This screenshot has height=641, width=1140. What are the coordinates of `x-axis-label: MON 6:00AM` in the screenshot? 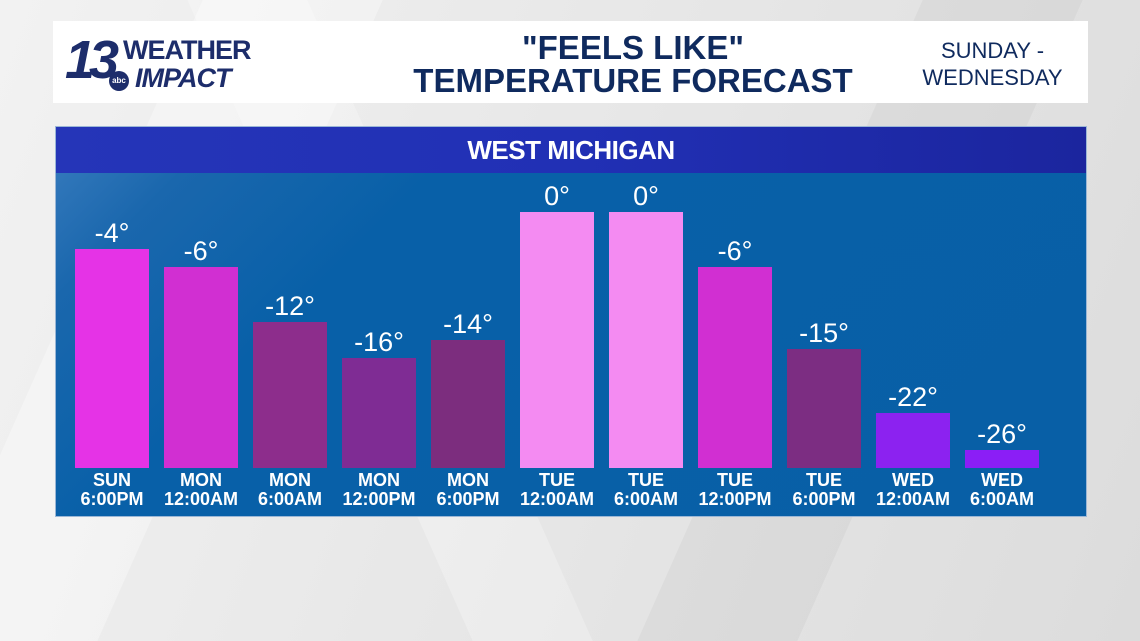 It's located at (290, 490).